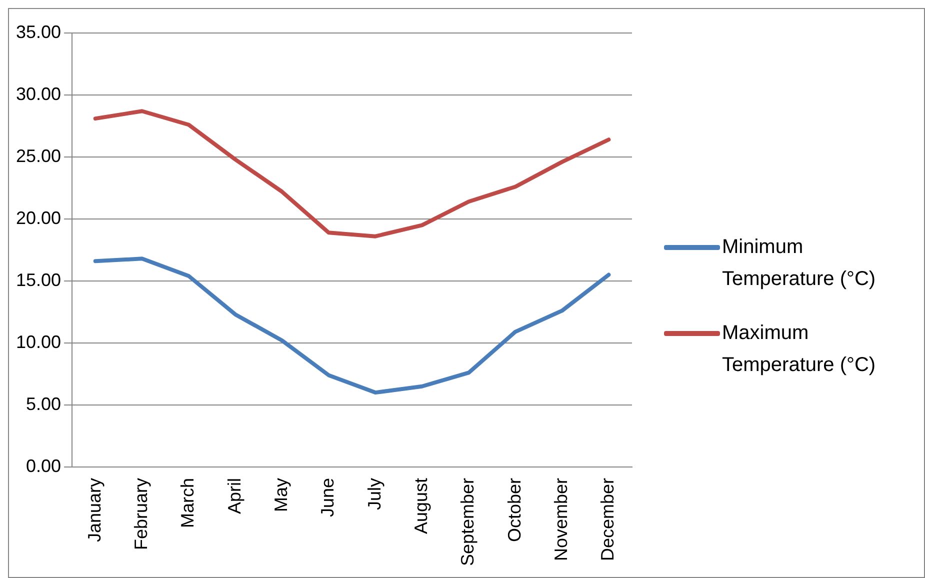  Describe the element at coordinates (799, 263) in the screenshot. I see `legend-label: Minimum Temperature (°C)` at that location.